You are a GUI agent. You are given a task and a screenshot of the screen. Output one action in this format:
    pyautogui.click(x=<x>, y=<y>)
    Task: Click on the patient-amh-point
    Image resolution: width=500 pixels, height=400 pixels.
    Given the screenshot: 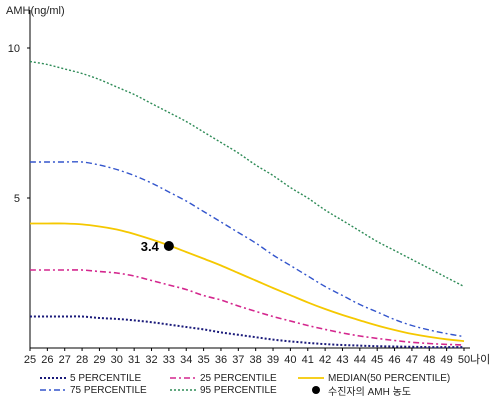 What is the action you would take?
    pyautogui.click(x=168, y=246)
    